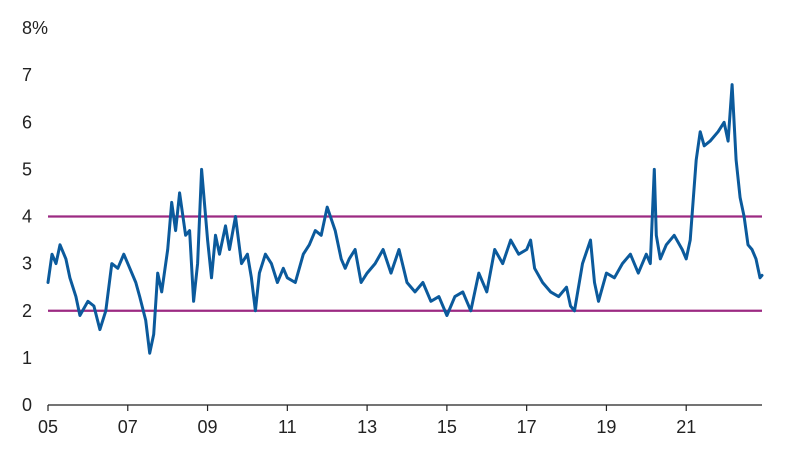 Image resolution: width=785 pixels, height=451 pixels. Describe the element at coordinates (48, 427) in the screenshot. I see `x-tick-label: 05` at that location.